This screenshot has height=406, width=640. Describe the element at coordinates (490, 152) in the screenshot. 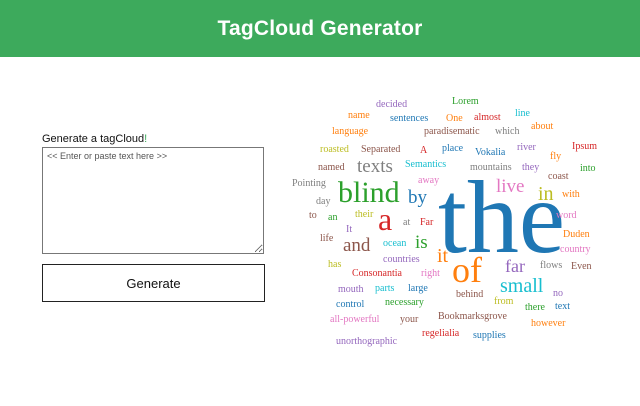

I see `cloud-word-vokalia: Vokalia` at that location.